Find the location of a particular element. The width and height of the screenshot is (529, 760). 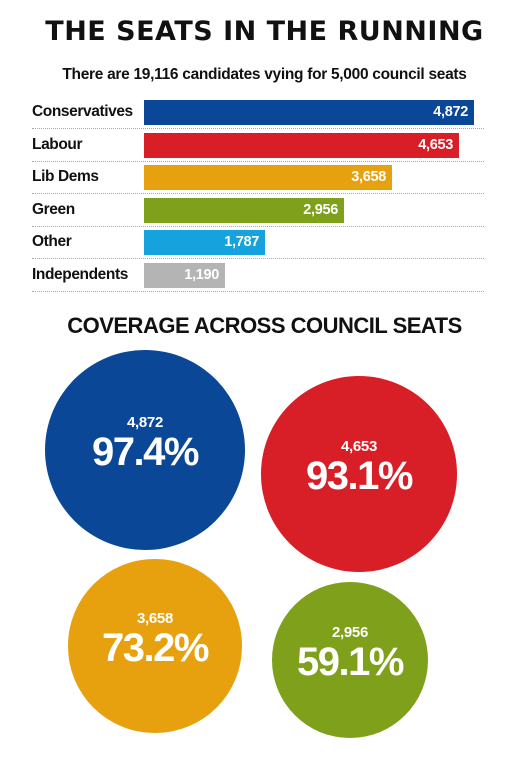

bar: 1,190 is located at coordinates (184, 275).